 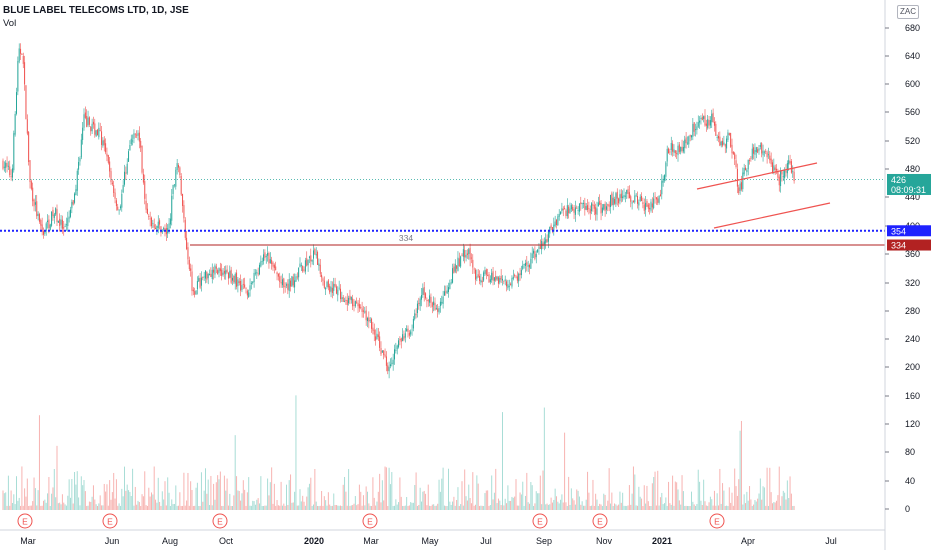 What do you see at coordinates (371, 541) in the screenshot?
I see `x-tick-label: Mar` at bounding box center [371, 541].